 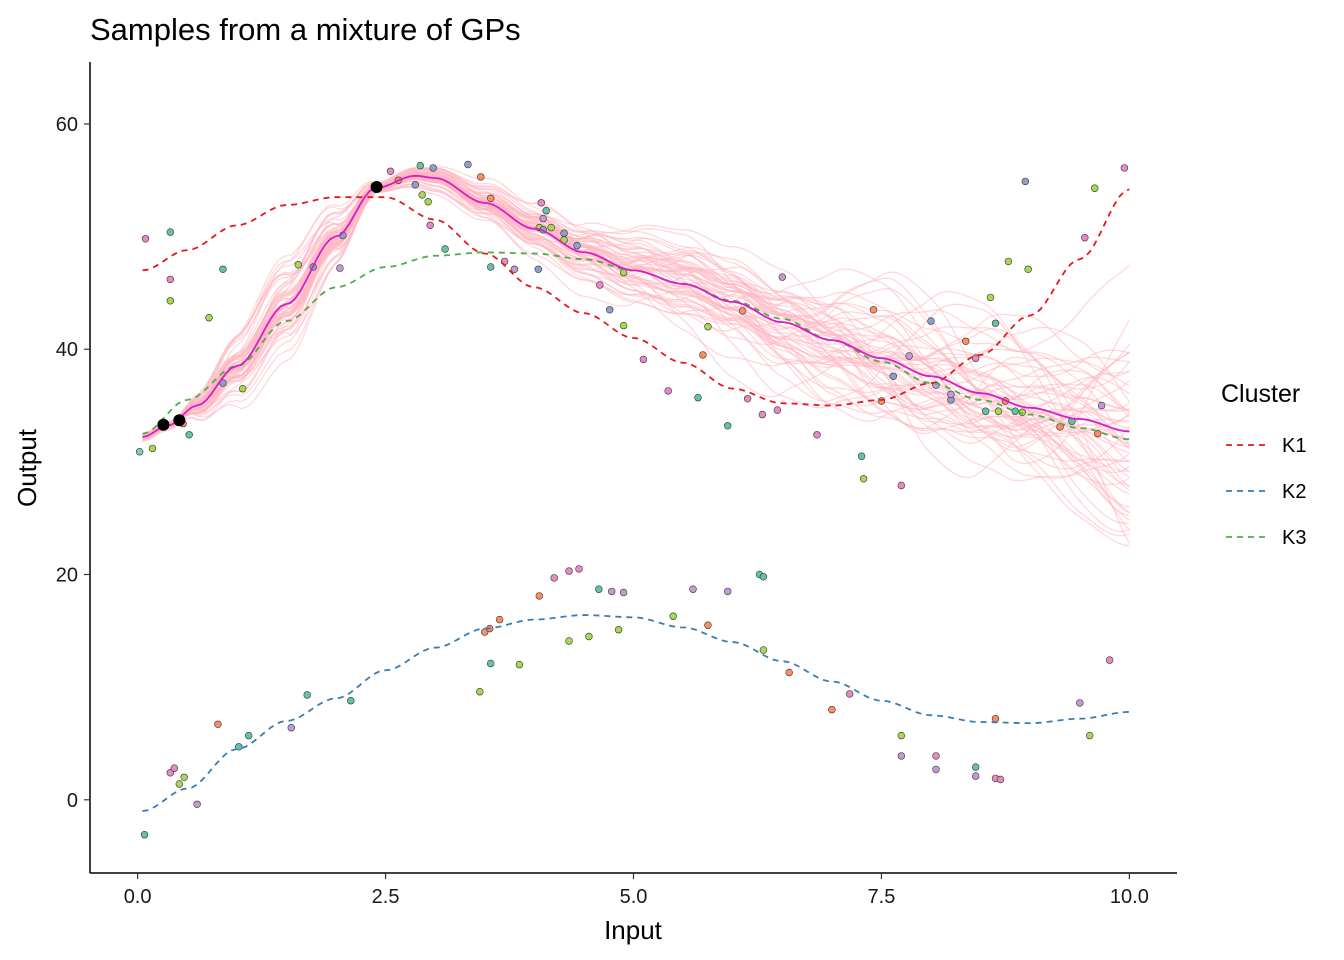 I want to click on y-tick-label: 40, so click(x=67, y=350).